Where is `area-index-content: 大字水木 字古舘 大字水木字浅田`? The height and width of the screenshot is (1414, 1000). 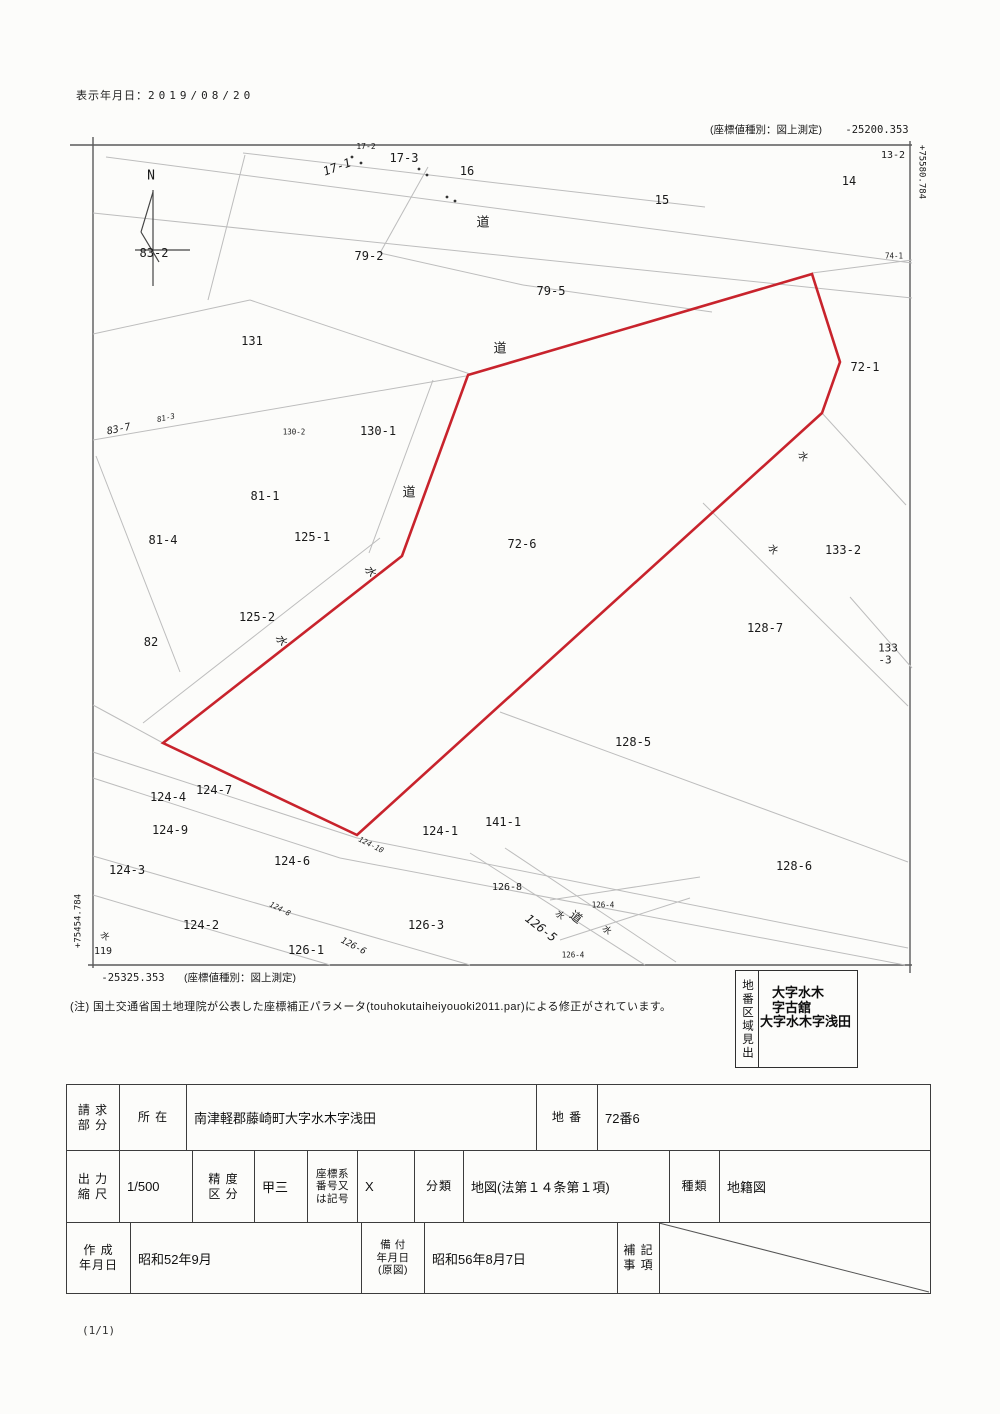
area-index-content: 大字水木 字古舘 大字水木字浅田 is located at coordinates (808, 1019).